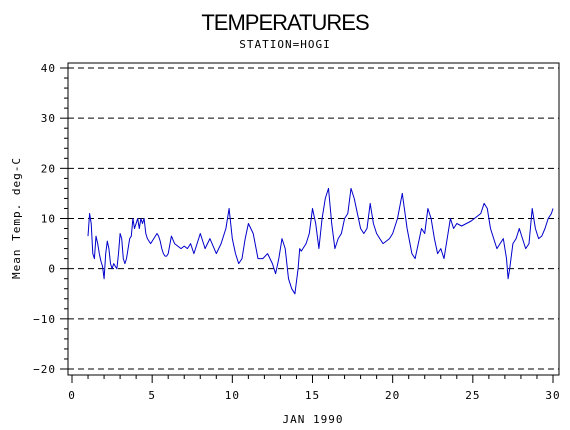 The width and height of the screenshot is (570, 430). Describe the element at coordinates (313, 419) in the screenshot. I see `x-axis-label: JAN 1990` at that location.